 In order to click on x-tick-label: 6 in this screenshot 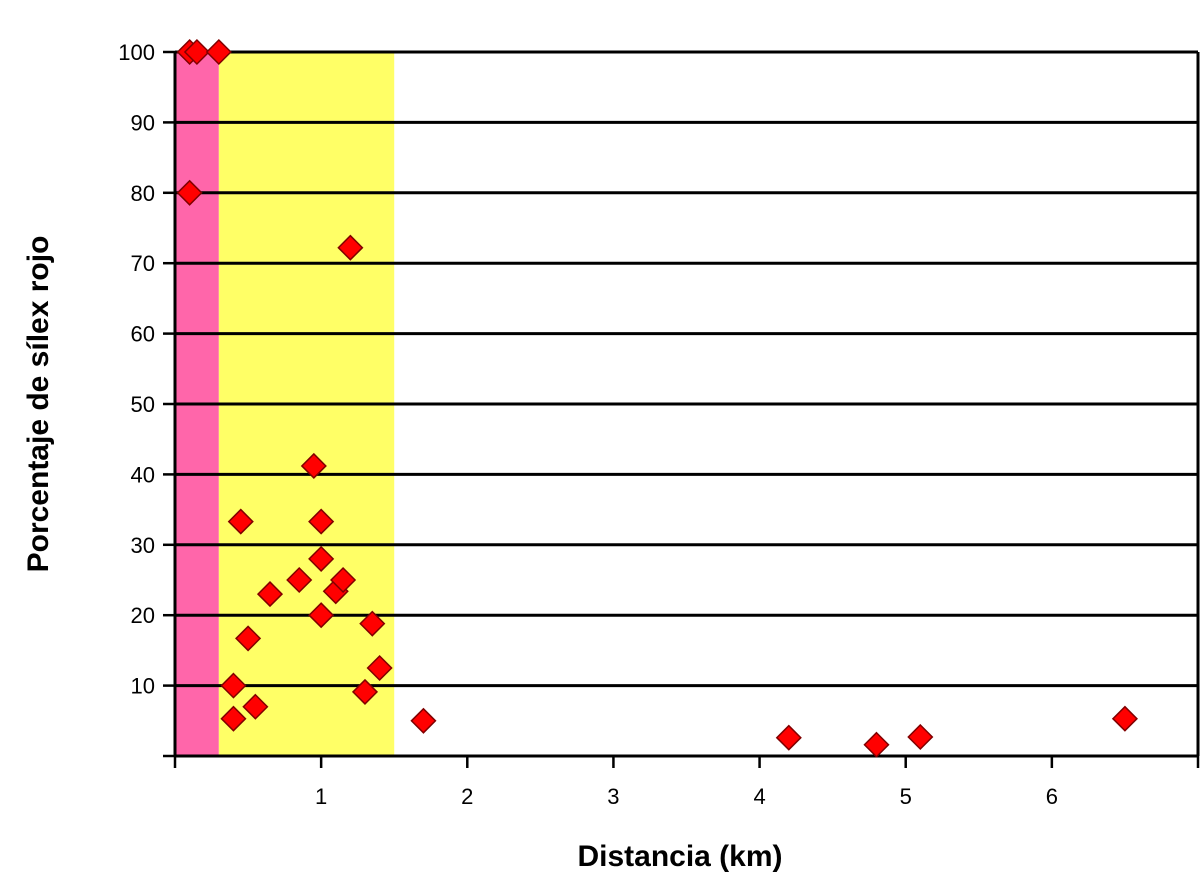, I will do `click(1052, 796)`.